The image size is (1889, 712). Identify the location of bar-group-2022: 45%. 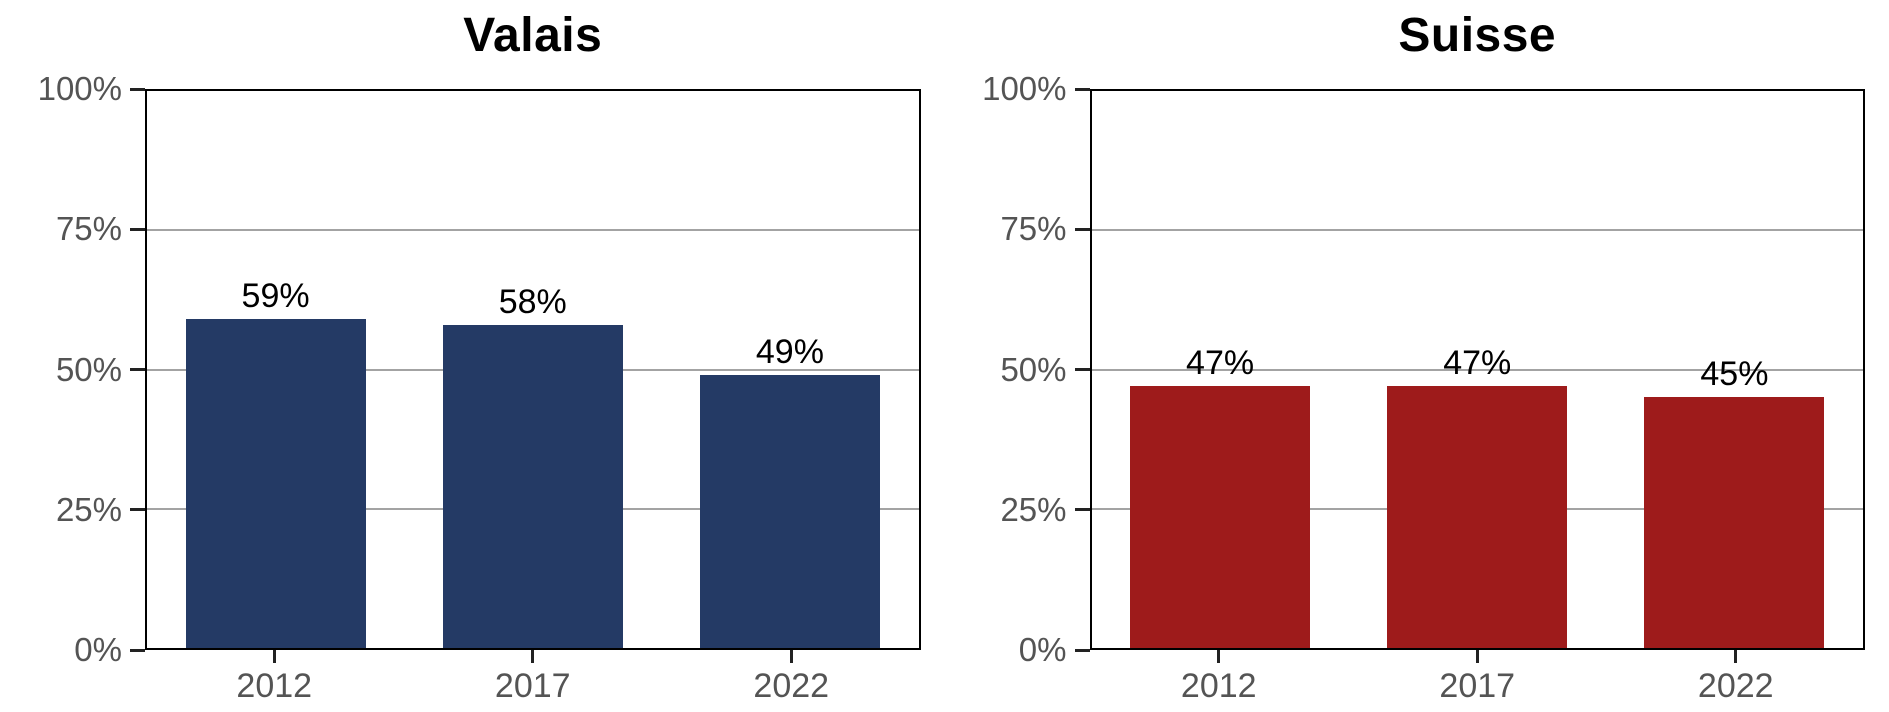
(1734, 369).